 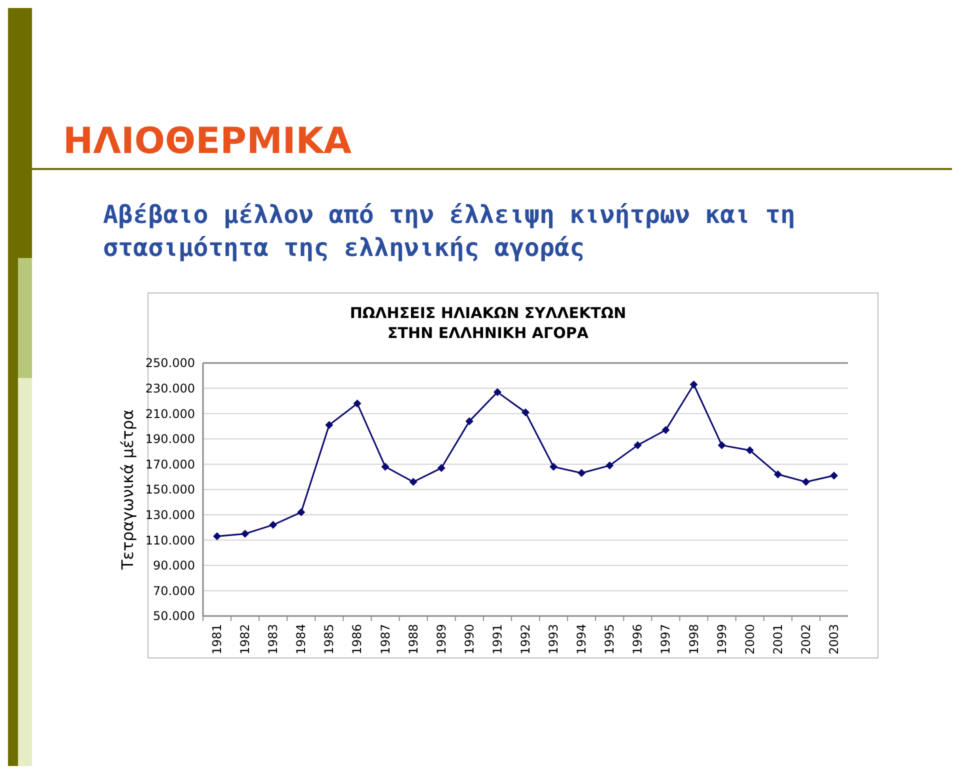 I want to click on y-axis-title: Τετραγωνικά μέτρα, so click(x=127, y=490).